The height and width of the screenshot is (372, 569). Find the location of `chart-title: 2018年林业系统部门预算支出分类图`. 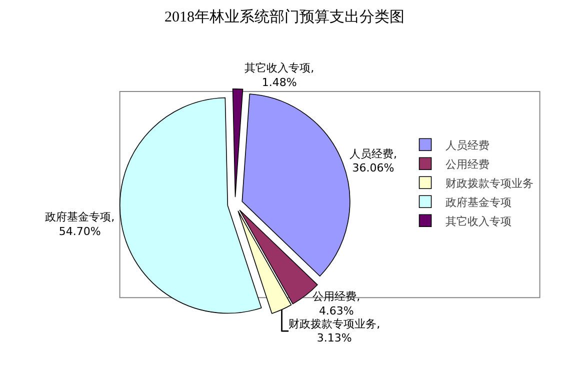

chart-title: 2018年林业系统部门预算支出分类图 is located at coordinates (284, 17).